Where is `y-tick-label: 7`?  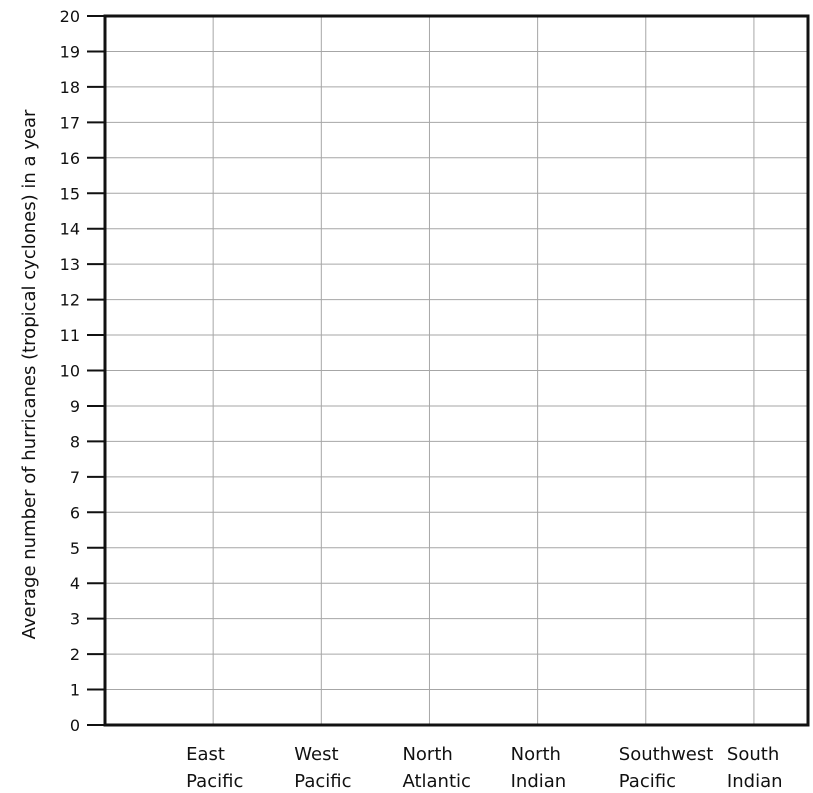
y-tick-label: 7 is located at coordinates (75, 477).